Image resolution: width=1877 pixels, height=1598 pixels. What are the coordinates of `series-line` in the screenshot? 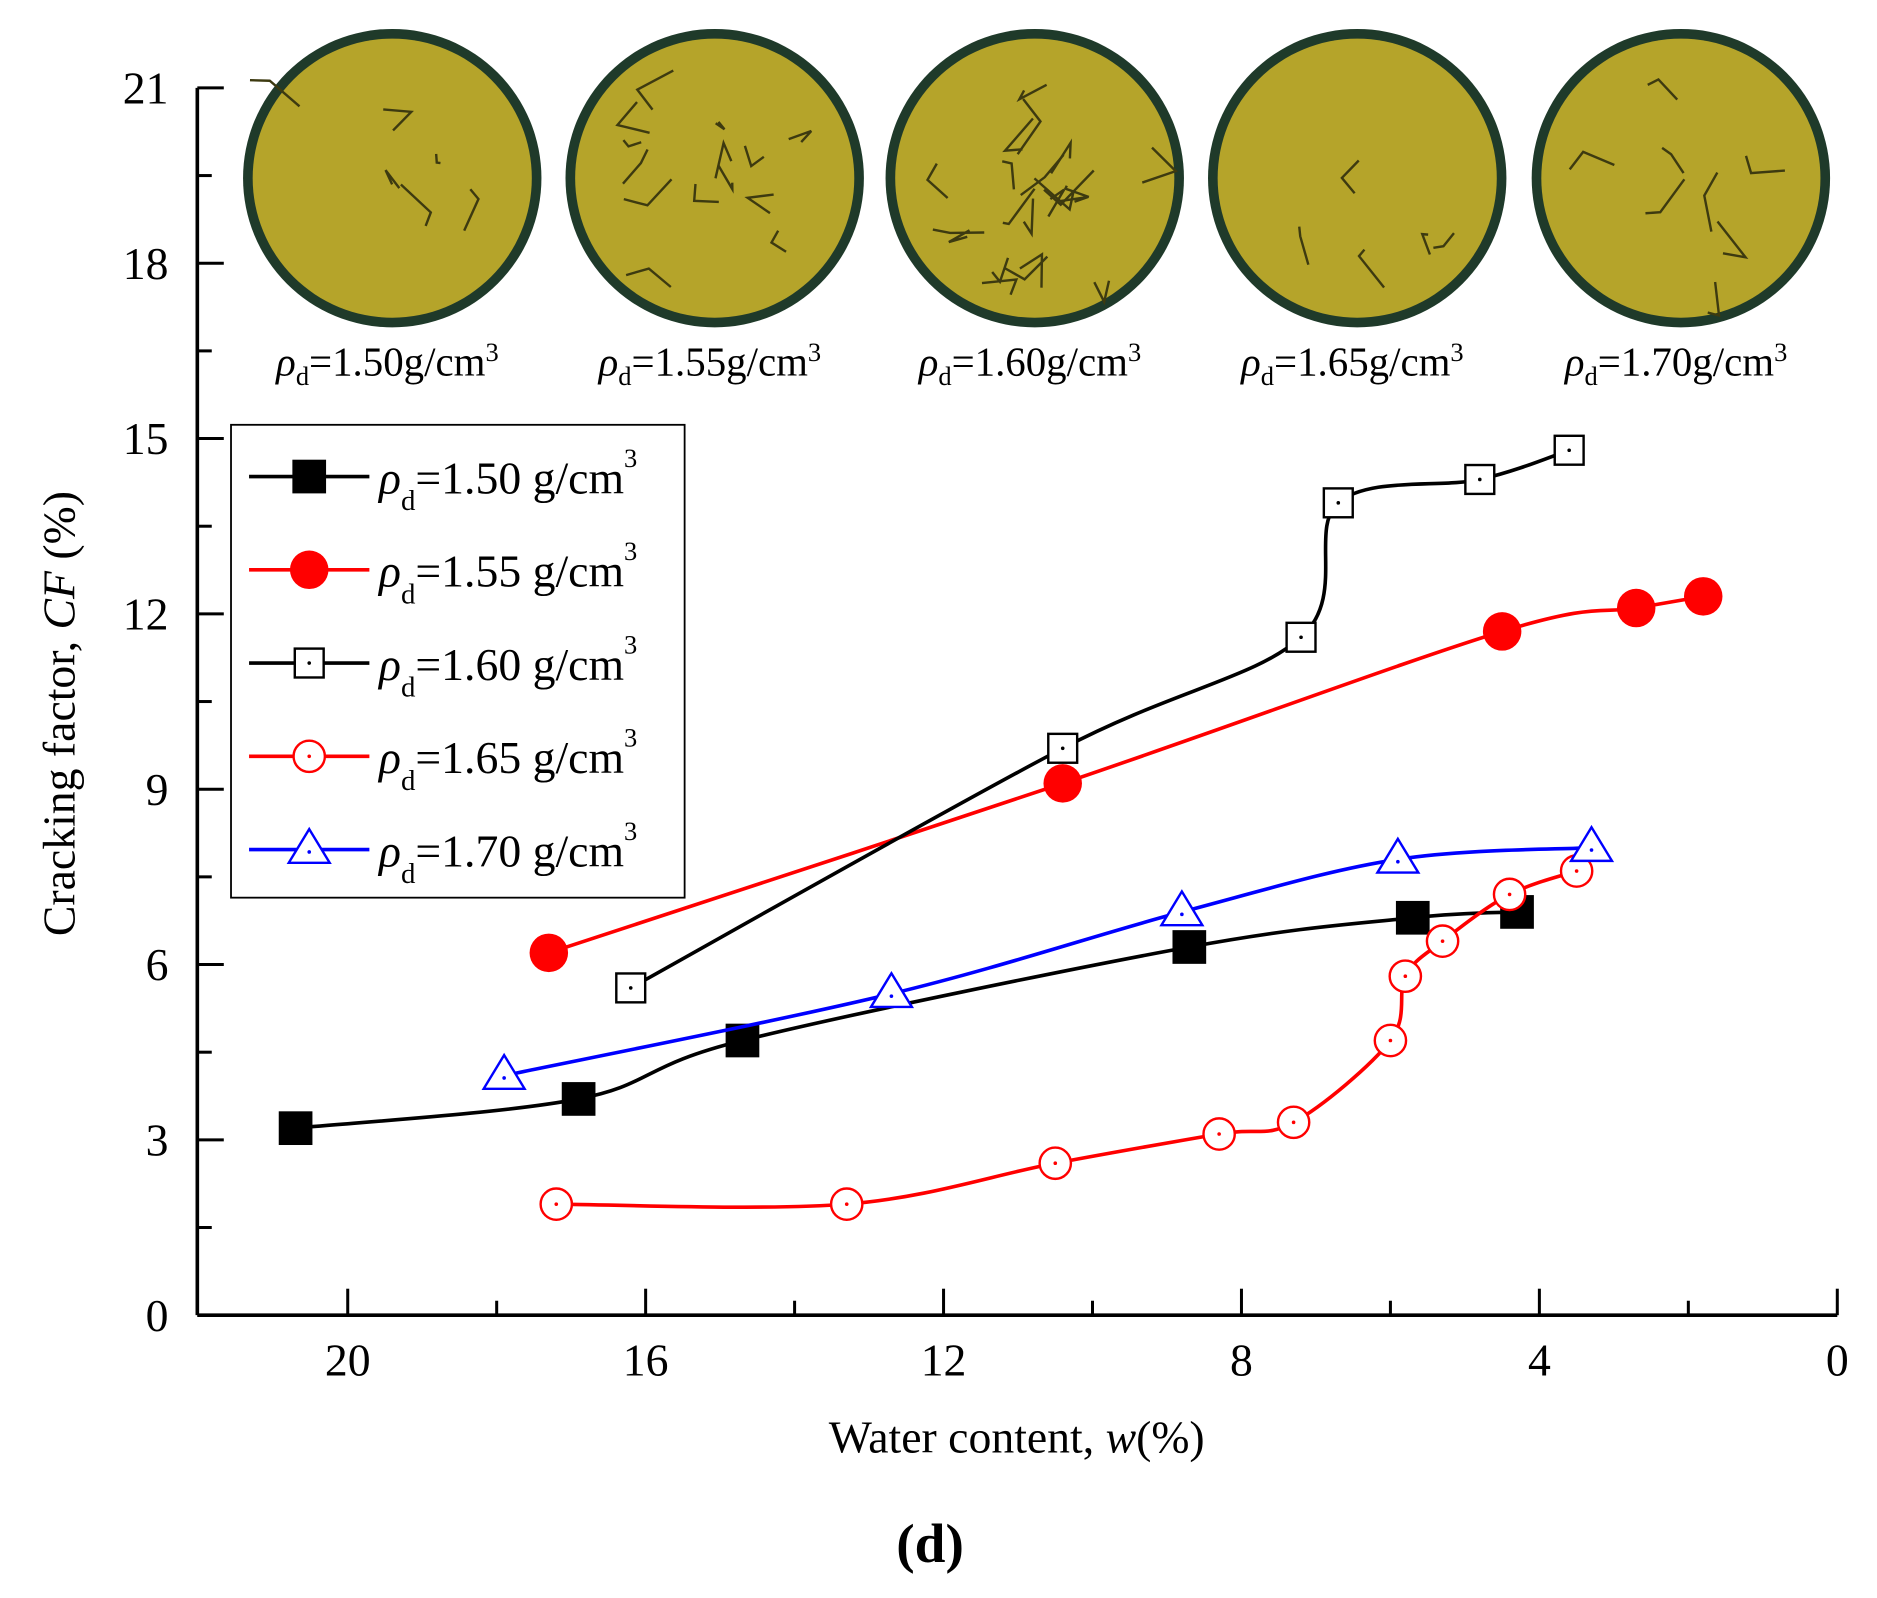 It's located at (1047, 961).